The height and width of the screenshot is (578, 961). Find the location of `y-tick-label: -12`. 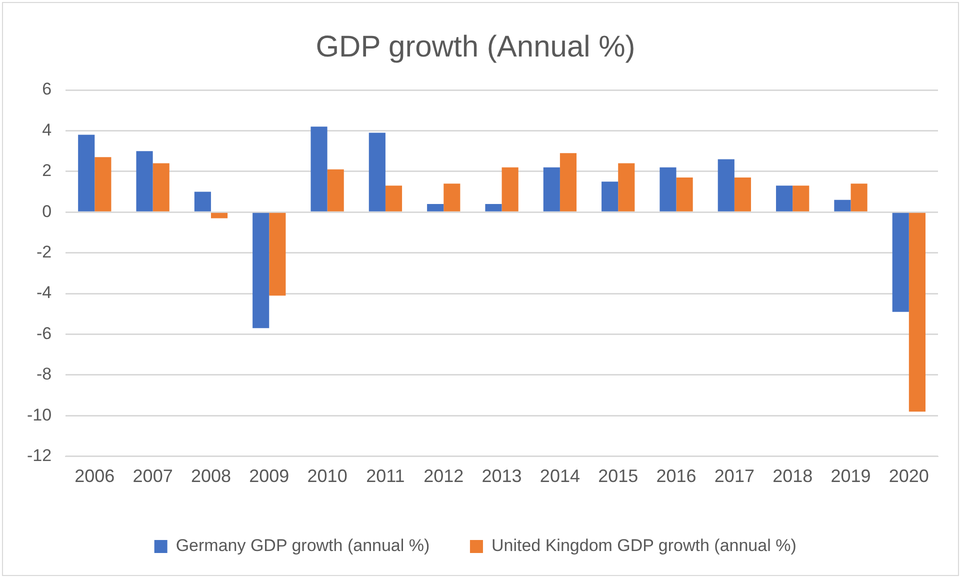

y-tick-label: -12 is located at coordinates (39, 456).